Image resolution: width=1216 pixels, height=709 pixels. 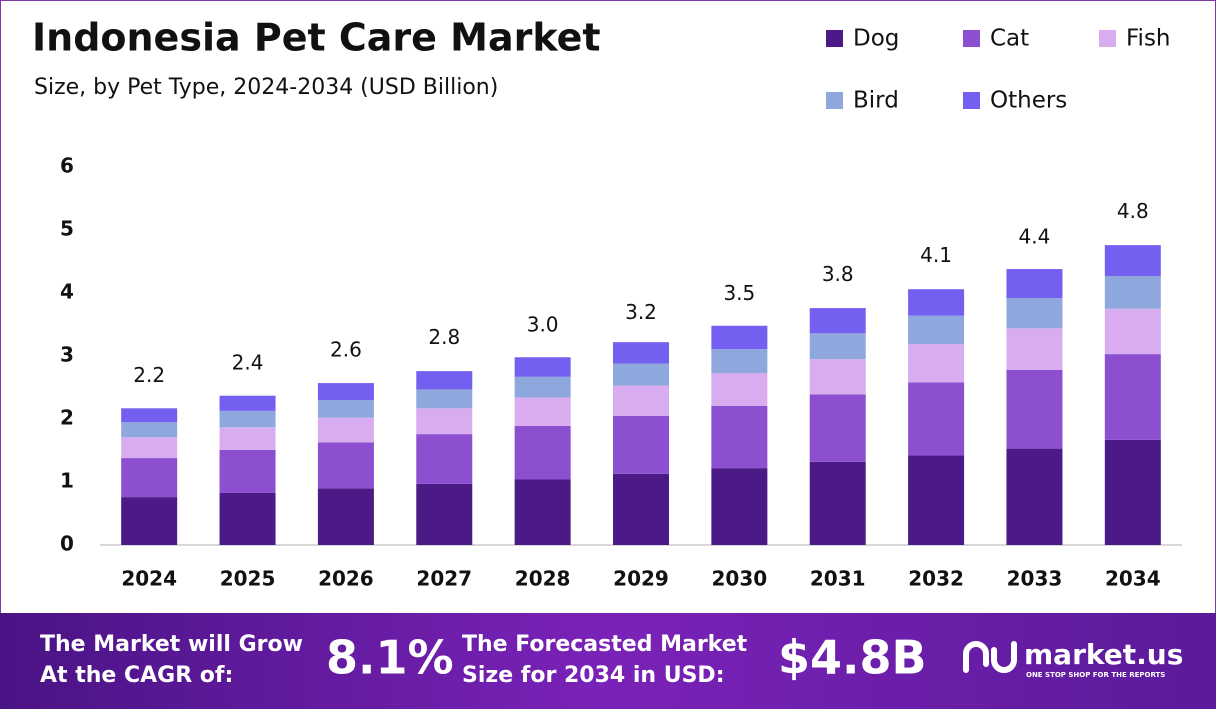 What do you see at coordinates (346, 579) in the screenshot?
I see `x-tick-label: 2026` at bounding box center [346, 579].